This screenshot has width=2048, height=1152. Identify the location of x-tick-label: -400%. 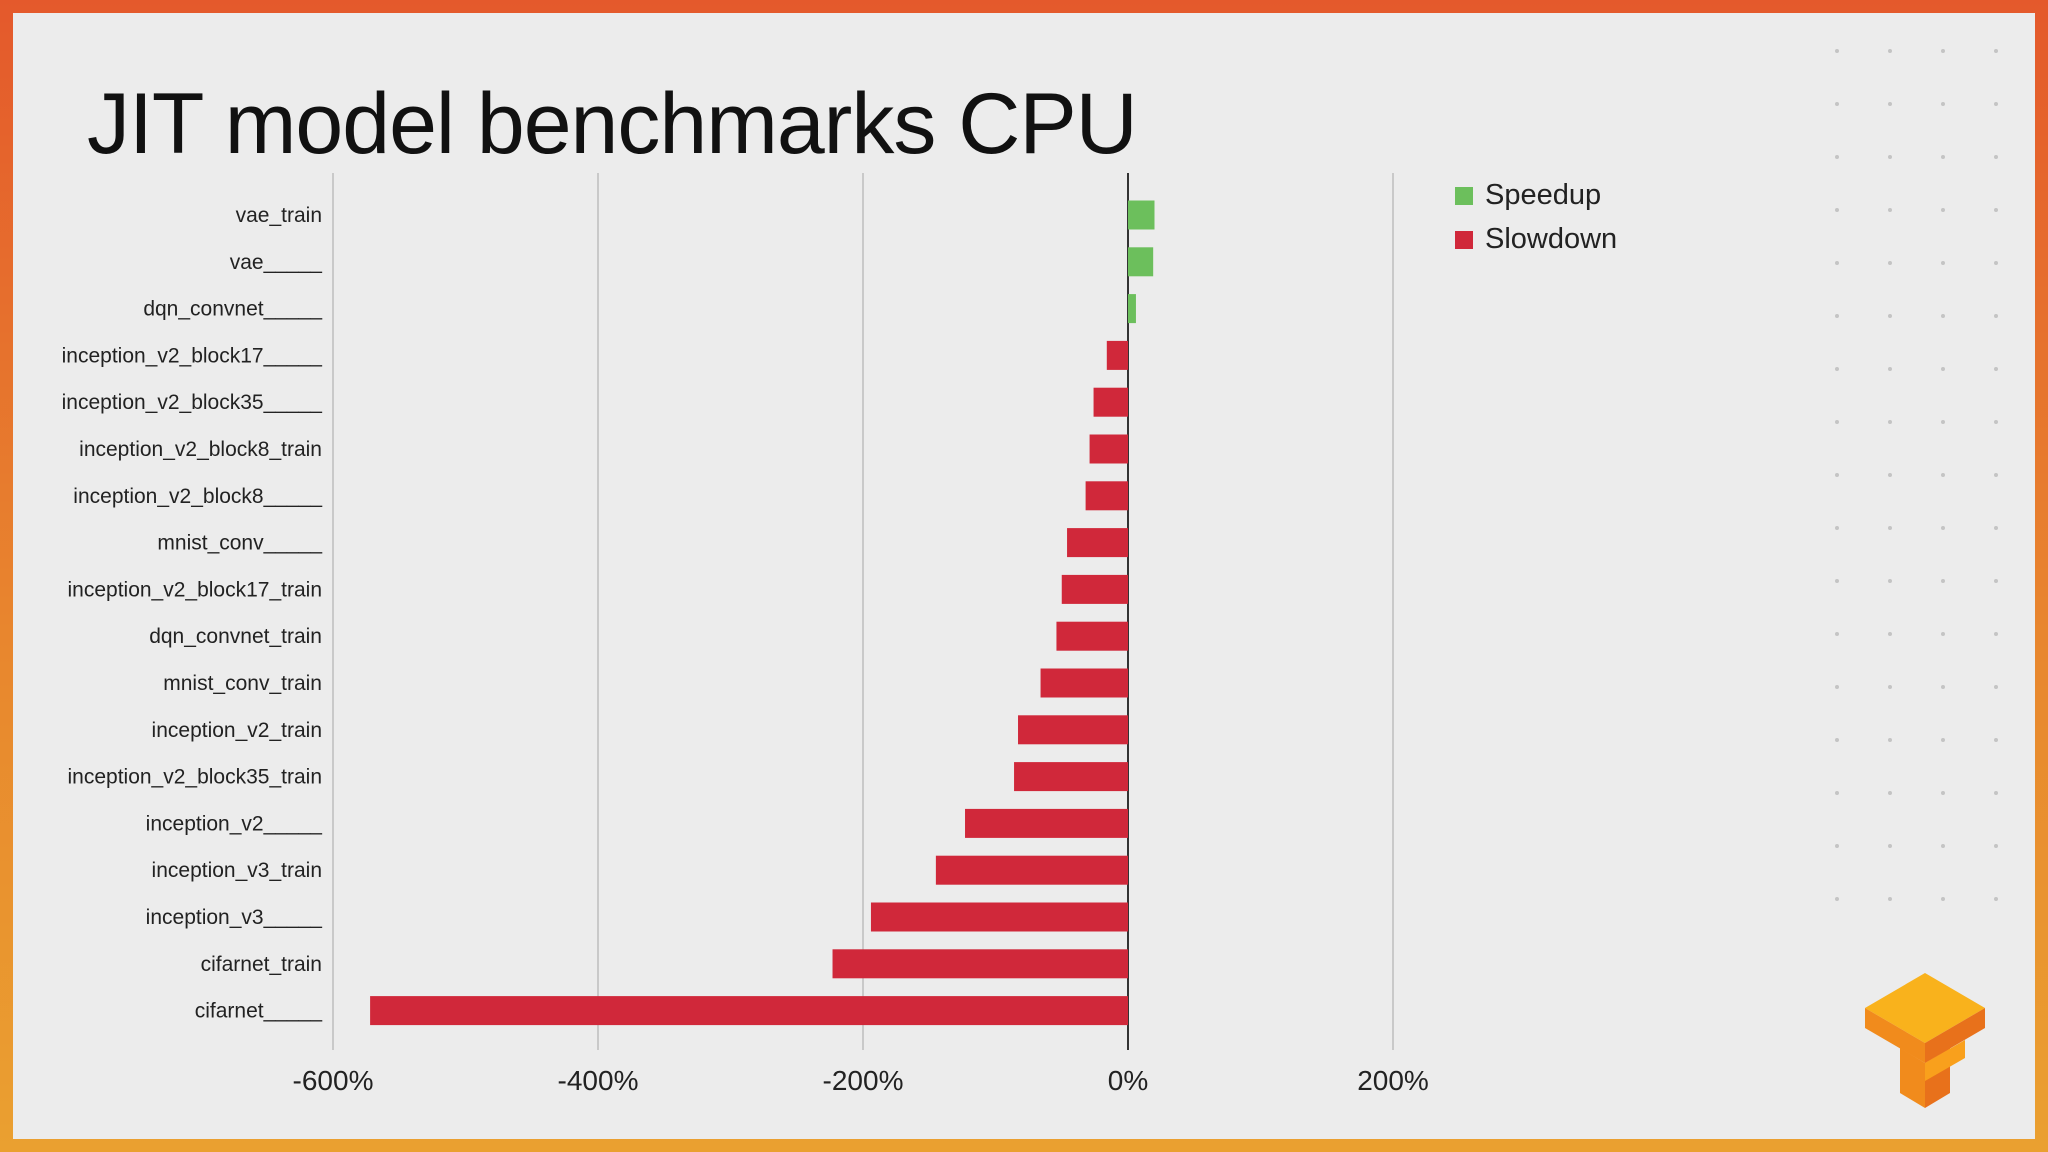
(598, 1080).